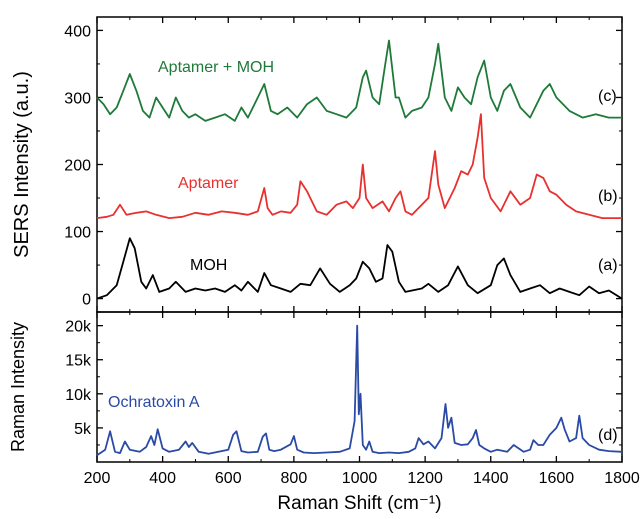 This screenshot has width=641, height=519. Describe the element at coordinates (77, 166) in the screenshot. I see `y-tick-label: 200` at that location.